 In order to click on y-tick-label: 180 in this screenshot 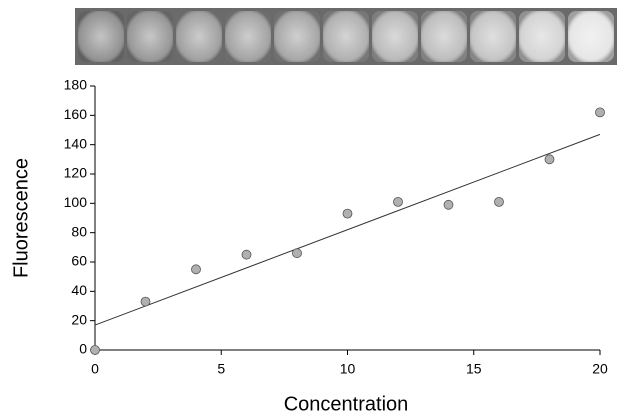, I will do `click(76, 85)`.